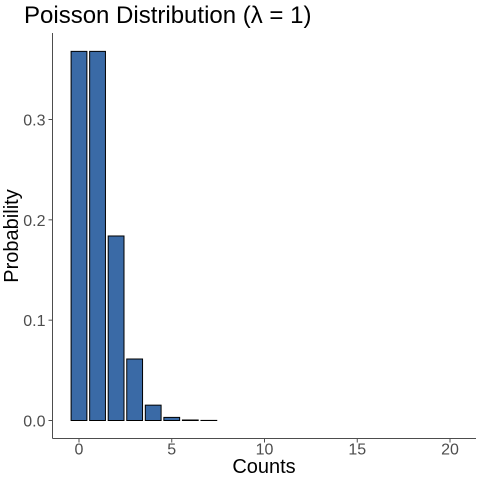 The width and height of the screenshot is (480, 480). I want to click on x-axis-ticks: 0 5 10 15 20, so click(267, 448).